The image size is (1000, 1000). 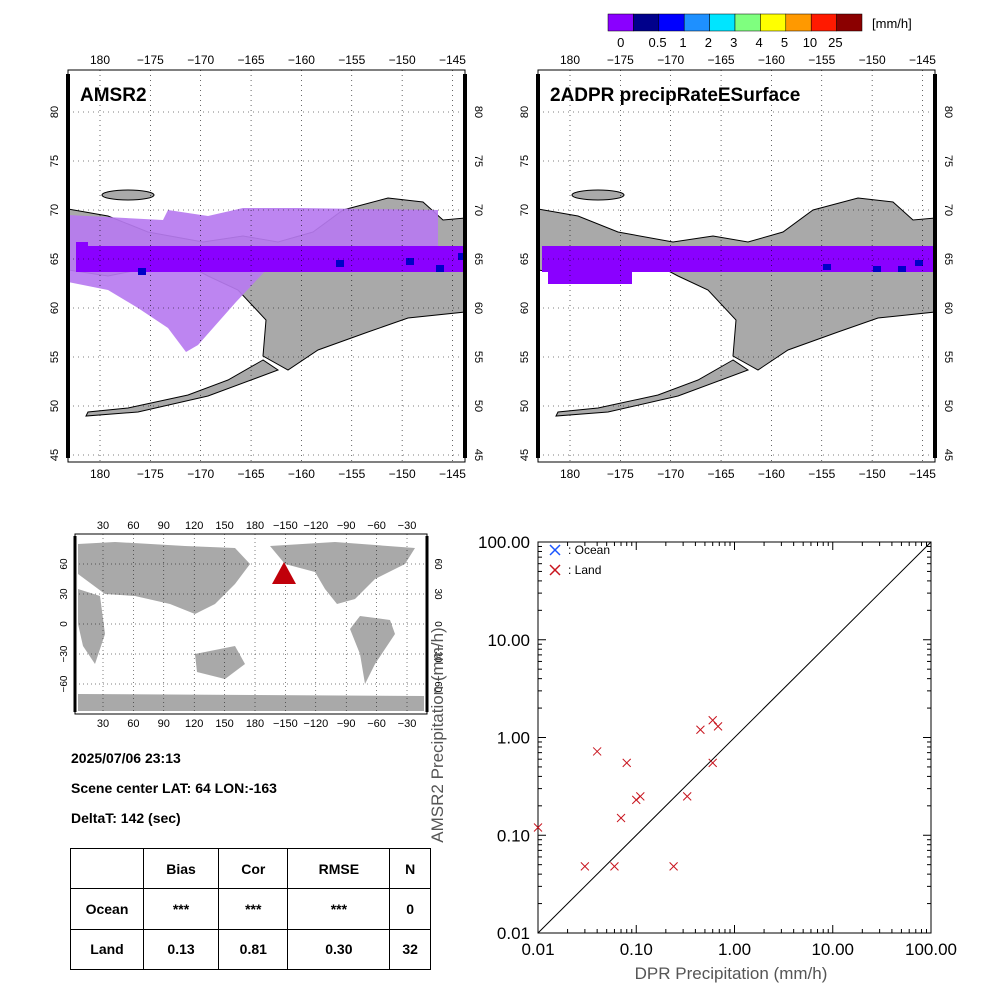 I want to click on header-bias: Bias, so click(x=181, y=868).